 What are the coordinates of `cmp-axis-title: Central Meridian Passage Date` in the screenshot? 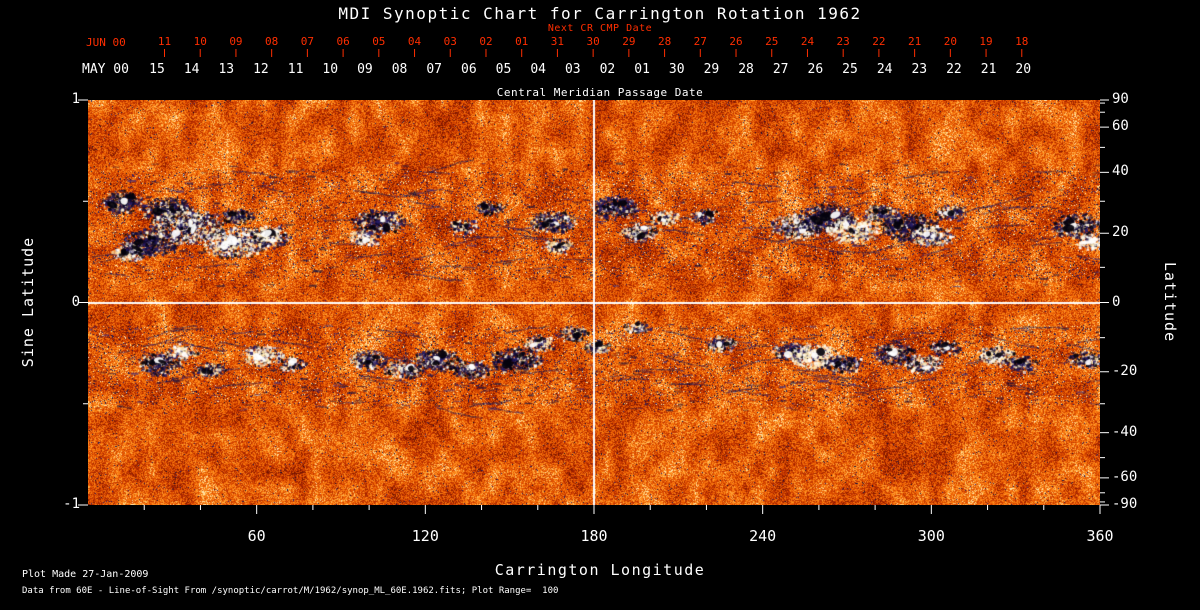 It's located at (600, 92).